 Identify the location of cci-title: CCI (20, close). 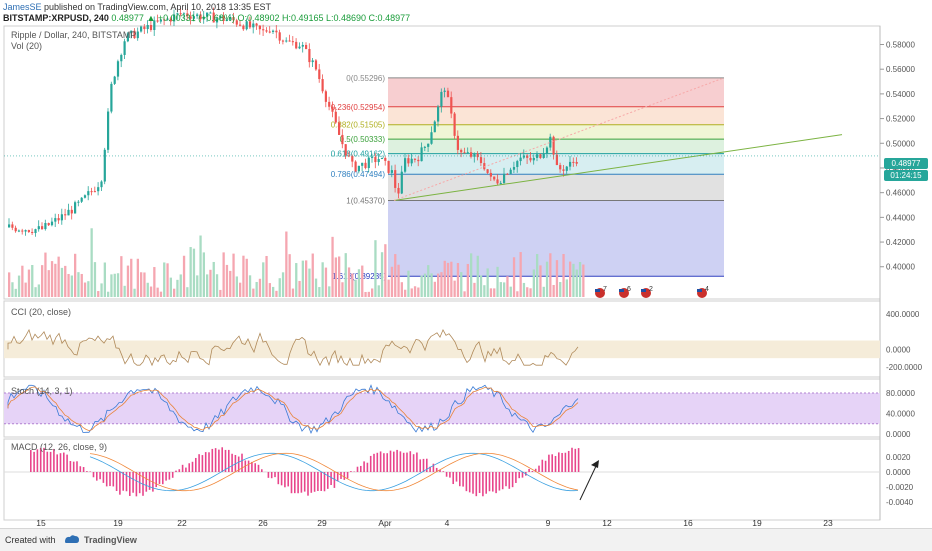
(41, 312).